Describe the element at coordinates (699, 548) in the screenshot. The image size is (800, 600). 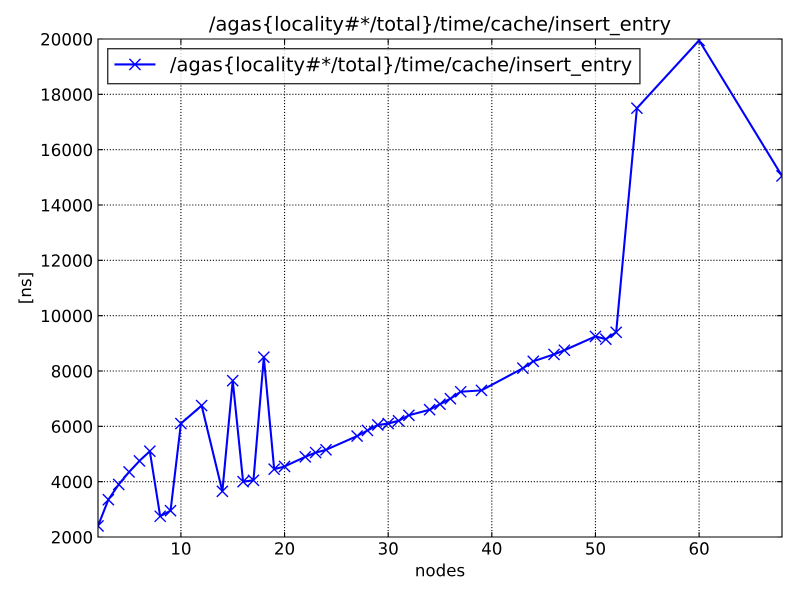
I see `x-tick-label: 60` at that location.